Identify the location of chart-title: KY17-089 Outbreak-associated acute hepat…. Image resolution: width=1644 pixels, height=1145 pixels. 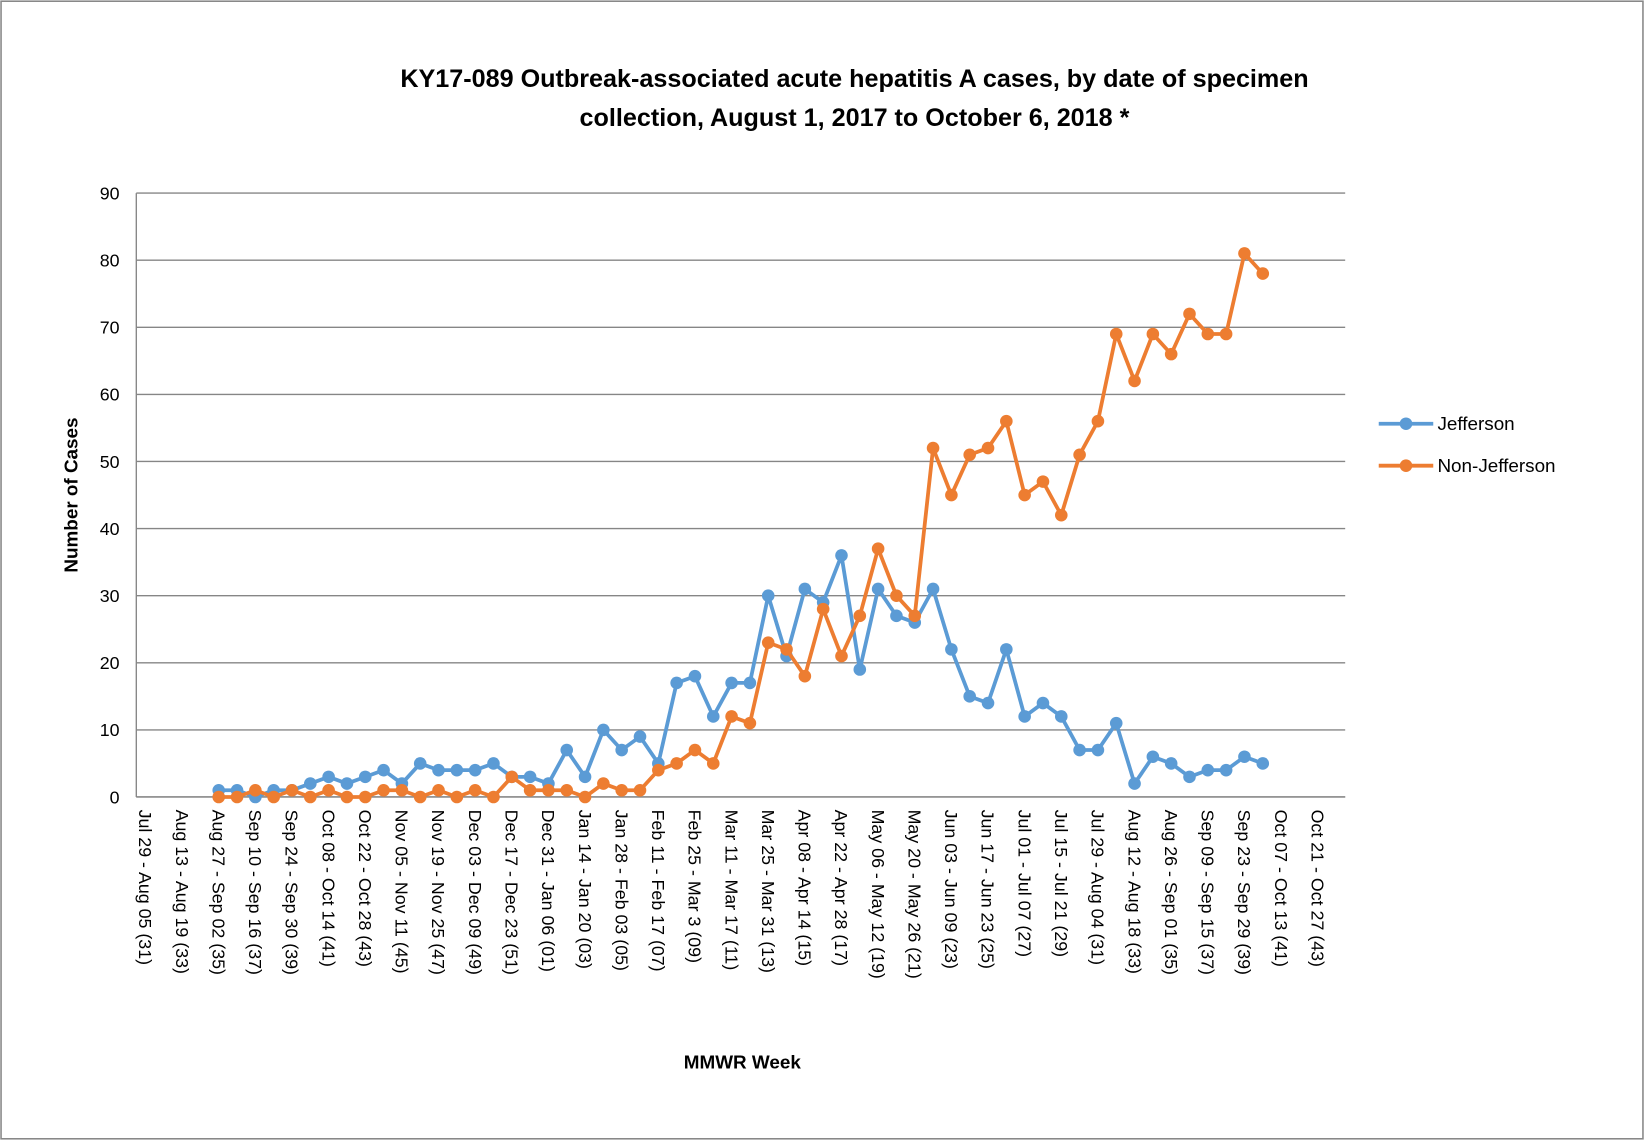
(854, 79).